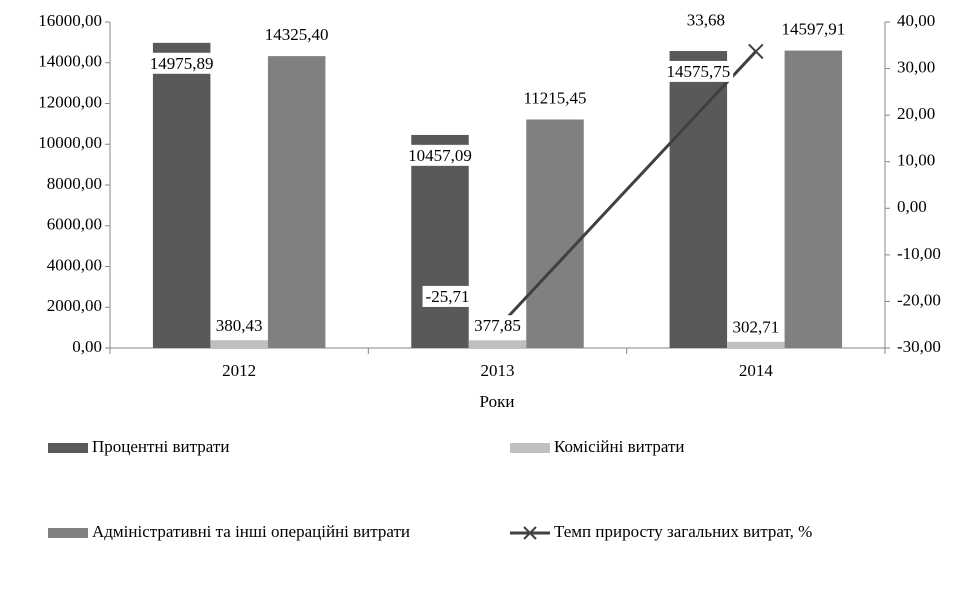  Describe the element at coordinates (683, 531) in the screenshot. I see `legend-label: Темп приросту загальних витрат, %` at that location.